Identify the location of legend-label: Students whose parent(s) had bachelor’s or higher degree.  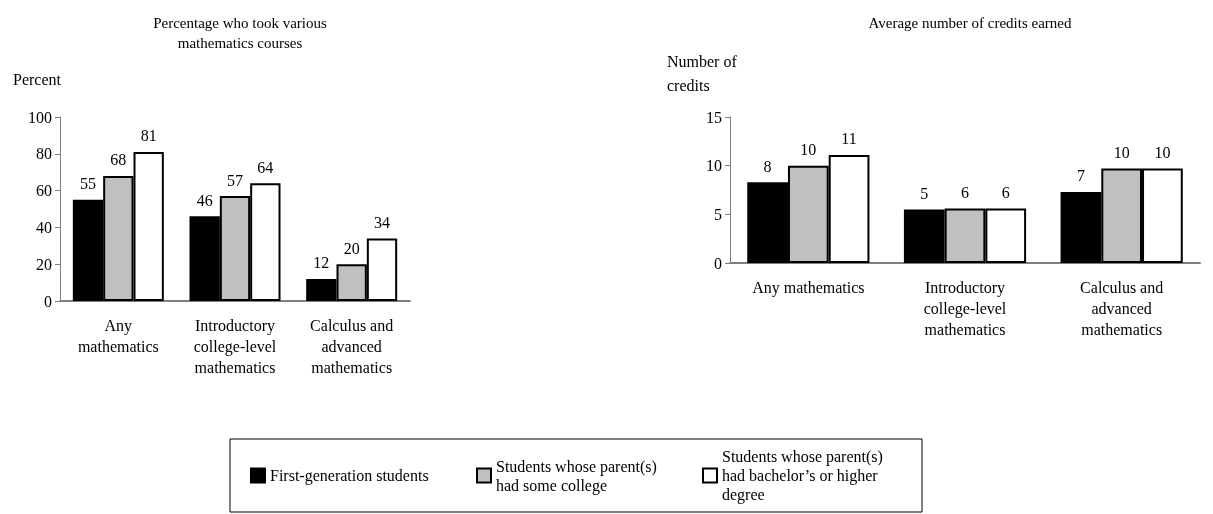
(804, 476).